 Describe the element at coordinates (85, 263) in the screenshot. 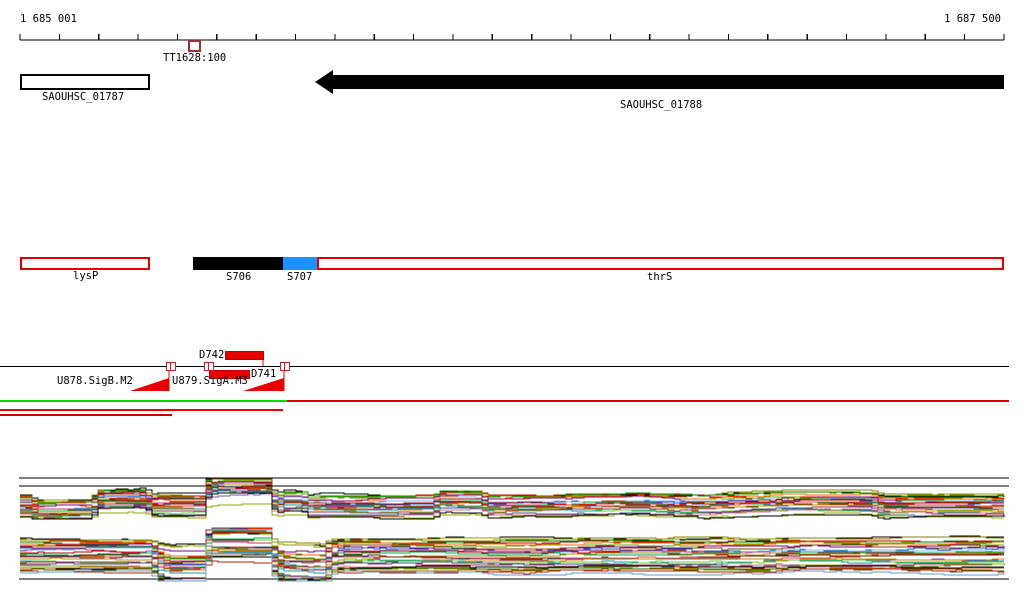

I see `transcript-lysp-box` at that location.